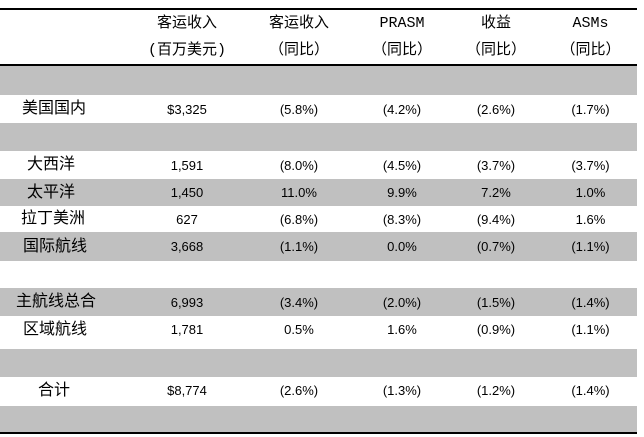  I want to click on cell-revenue-yoy: (5.8%), so click(299, 109).